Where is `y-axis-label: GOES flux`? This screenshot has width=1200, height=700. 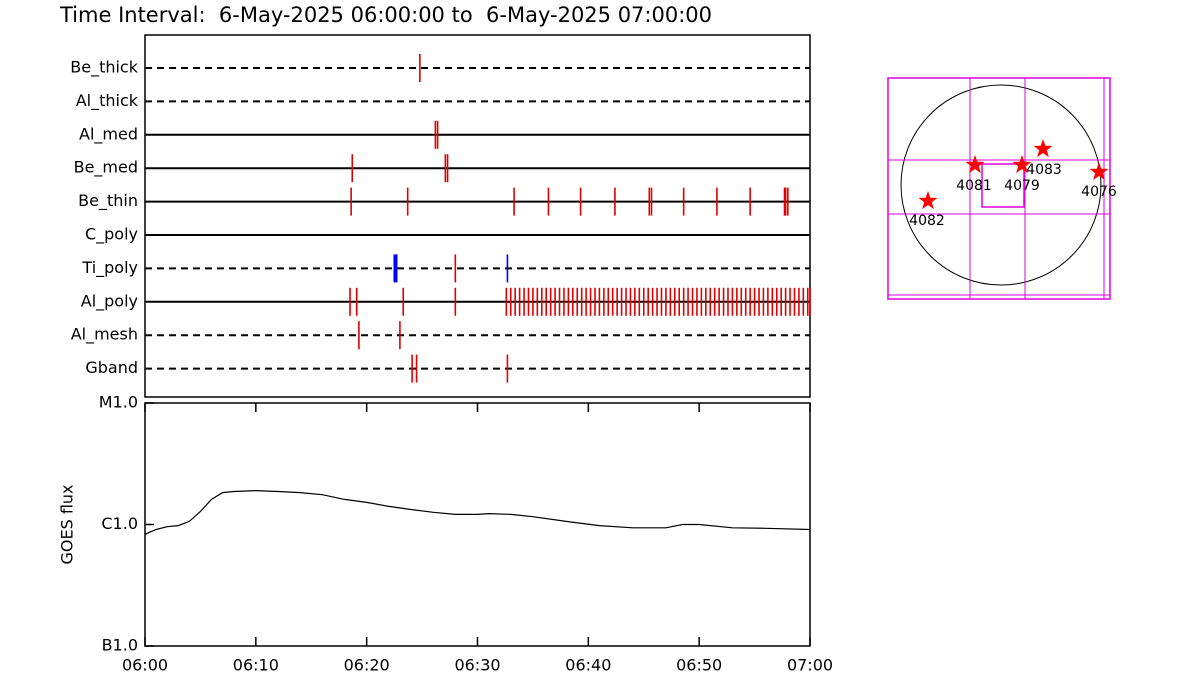 y-axis-label: GOES flux is located at coordinates (67, 524).